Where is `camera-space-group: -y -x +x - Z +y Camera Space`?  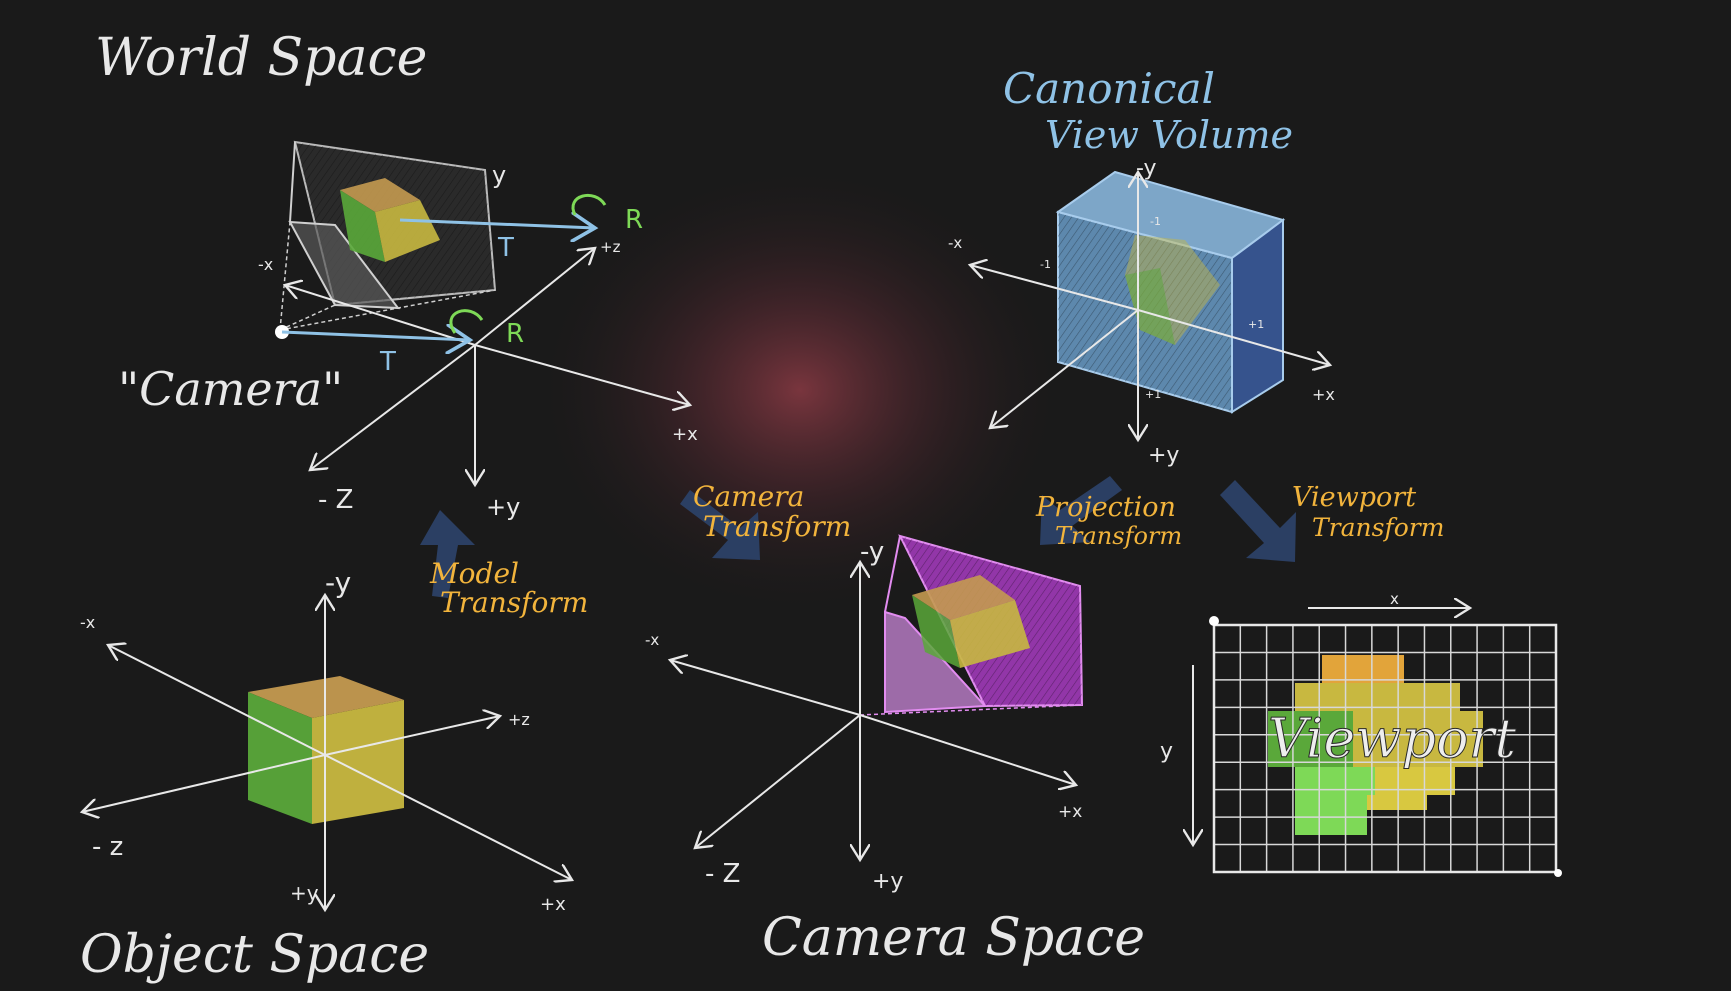
camera-space-group: -y -x +x - Z +y Camera Space is located at coordinates (895, 751).